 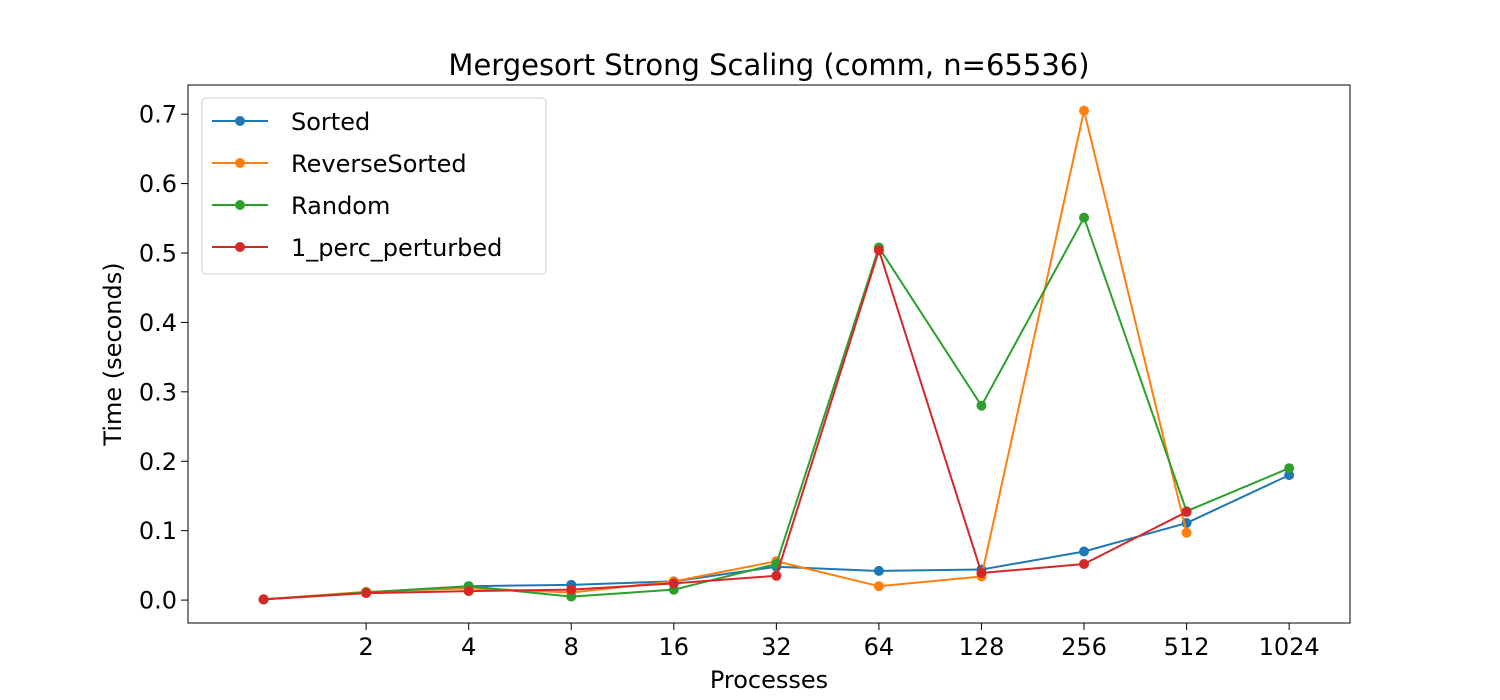 What do you see at coordinates (776, 647) in the screenshot?
I see `x-tick-label: 32` at bounding box center [776, 647].